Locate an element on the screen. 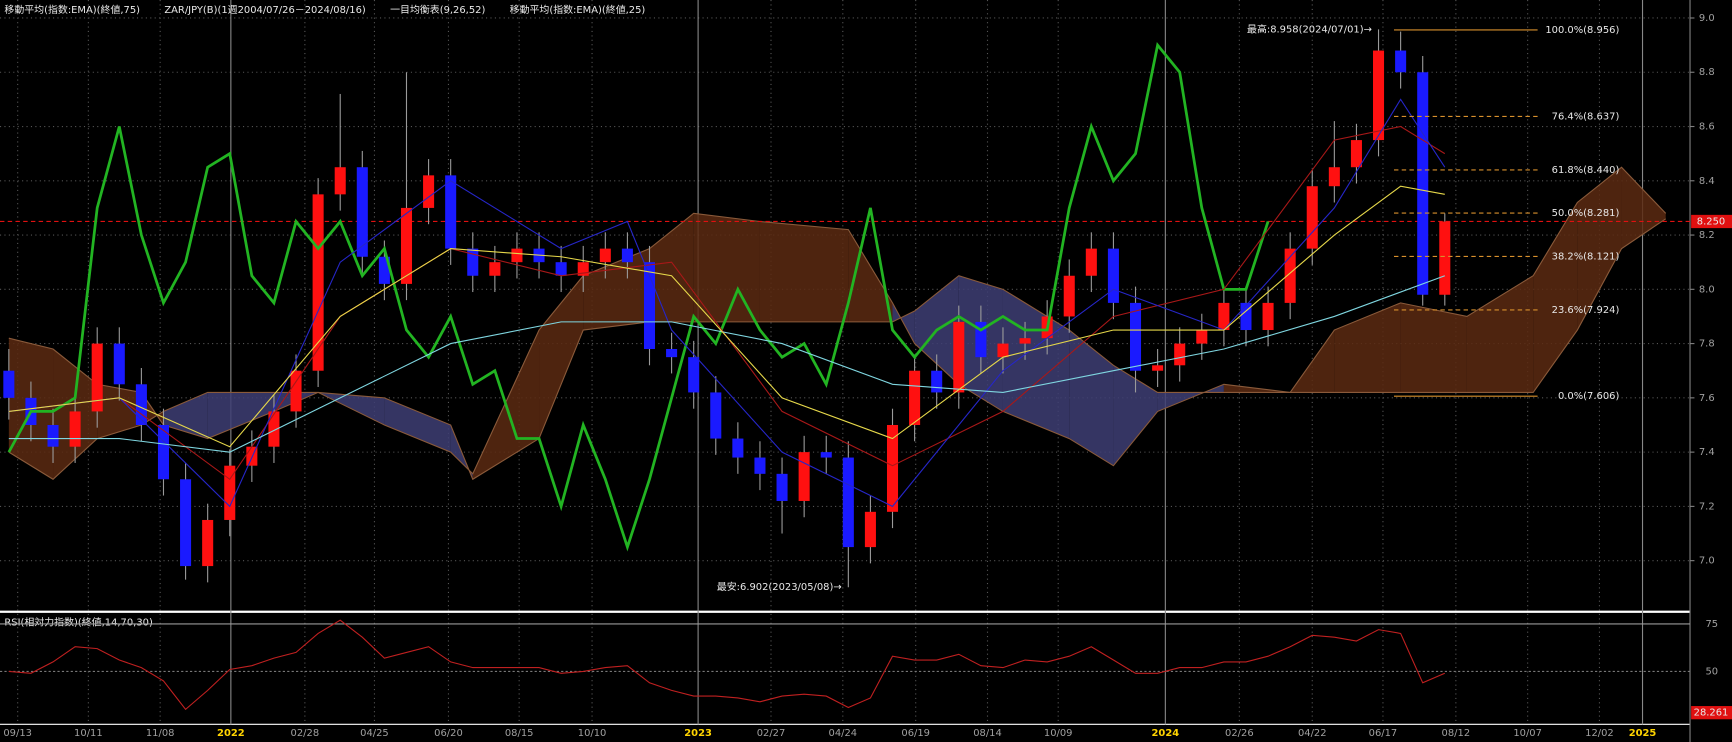 The image size is (1732, 742). fib-label: 76.4%(8.637) is located at coordinates (1586, 116).